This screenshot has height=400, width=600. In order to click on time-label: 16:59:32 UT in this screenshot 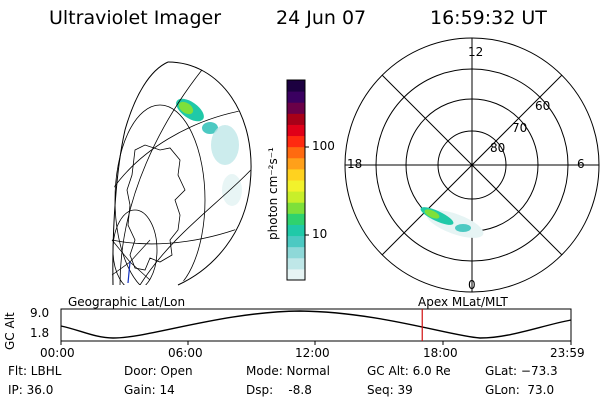, I will do `click(488, 18)`.